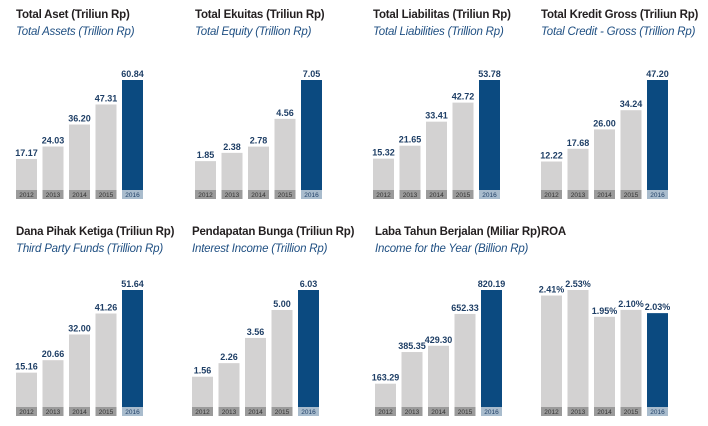 The image size is (708, 426). What do you see at coordinates (95, 232) in the screenshot?
I see `chart-title: Dana Pihak Ketiga (Triliun Rp)` at bounding box center [95, 232].